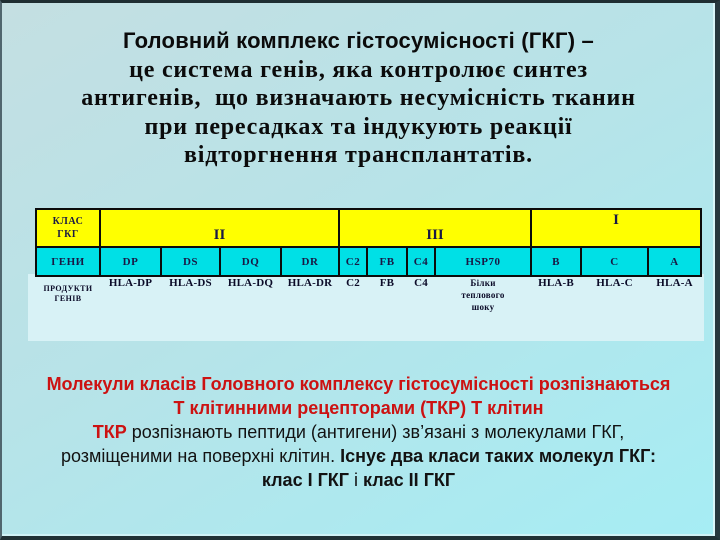 The image size is (720, 540). I want to click on gene-cell: C, so click(615, 261).